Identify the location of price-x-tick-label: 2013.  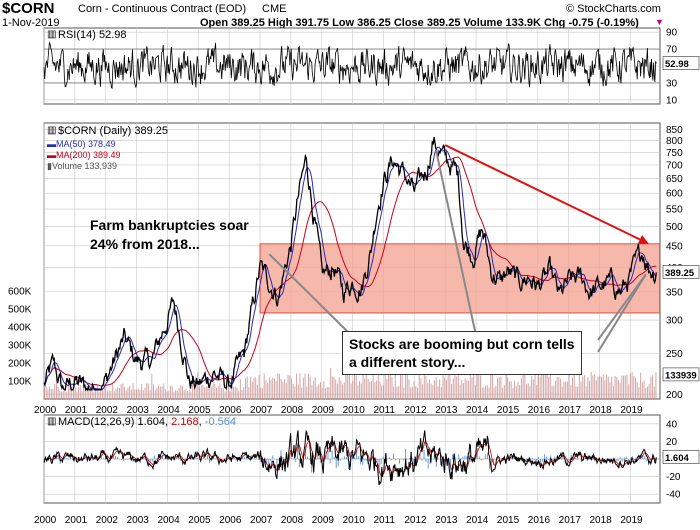
(446, 410).